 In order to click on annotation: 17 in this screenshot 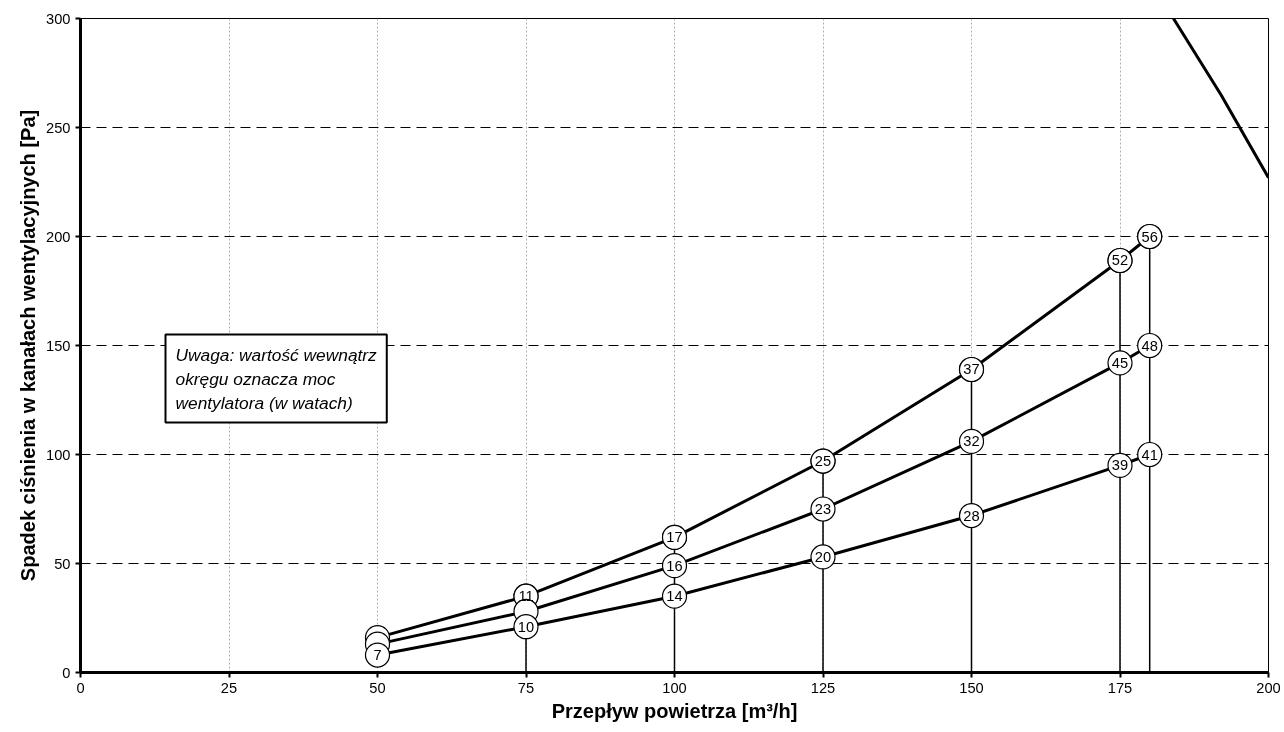, I will do `click(674, 537)`.